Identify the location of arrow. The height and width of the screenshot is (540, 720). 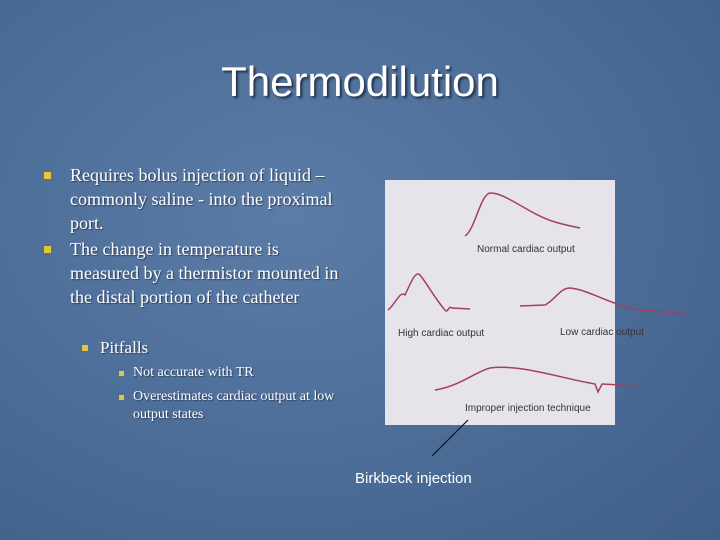
(450, 438).